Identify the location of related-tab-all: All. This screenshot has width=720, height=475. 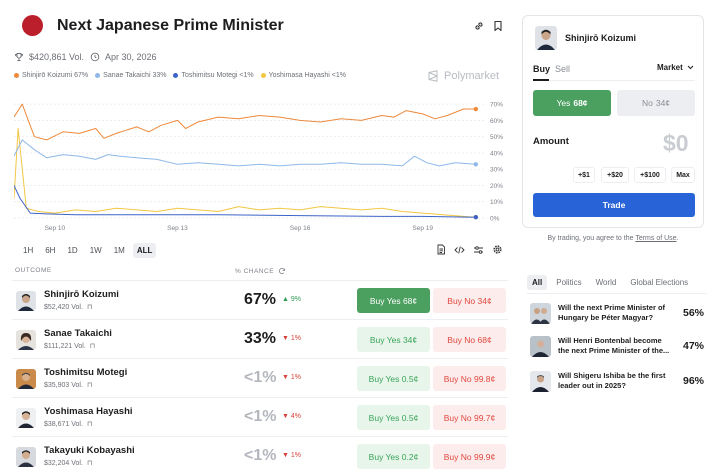
(537, 282).